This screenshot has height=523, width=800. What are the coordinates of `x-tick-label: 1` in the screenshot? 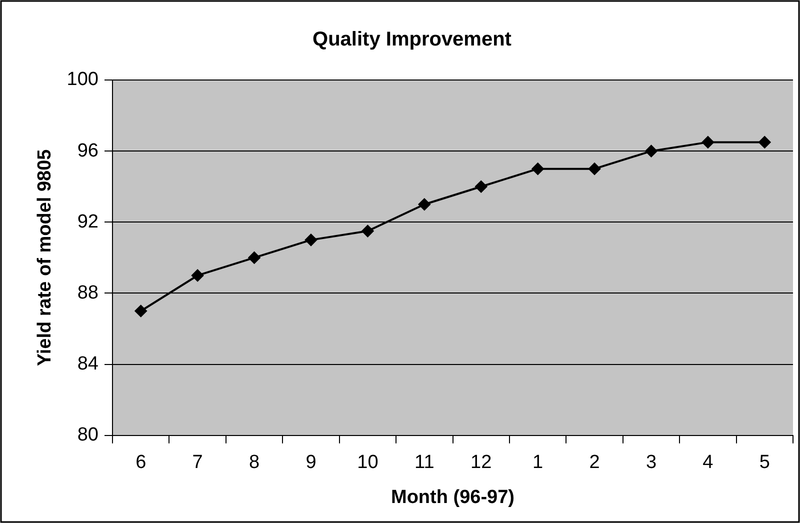 It's located at (538, 463).